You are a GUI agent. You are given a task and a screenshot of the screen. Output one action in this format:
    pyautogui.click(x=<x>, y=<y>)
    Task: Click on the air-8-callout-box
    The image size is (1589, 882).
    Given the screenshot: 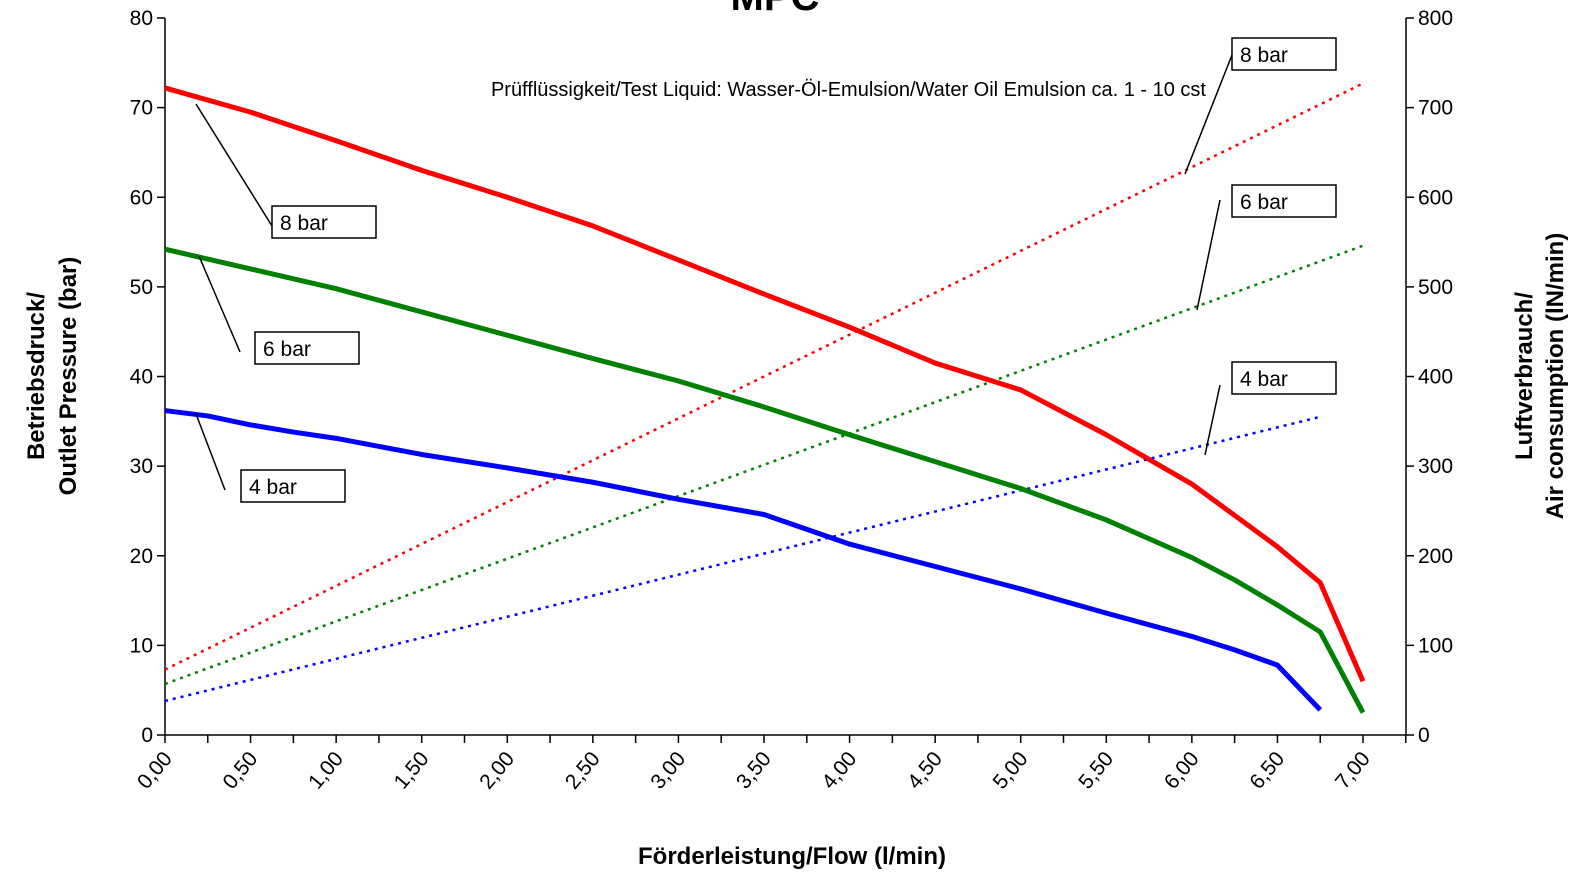 What is the action you would take?
    pyautogui.click(x=1284, y=54)
    